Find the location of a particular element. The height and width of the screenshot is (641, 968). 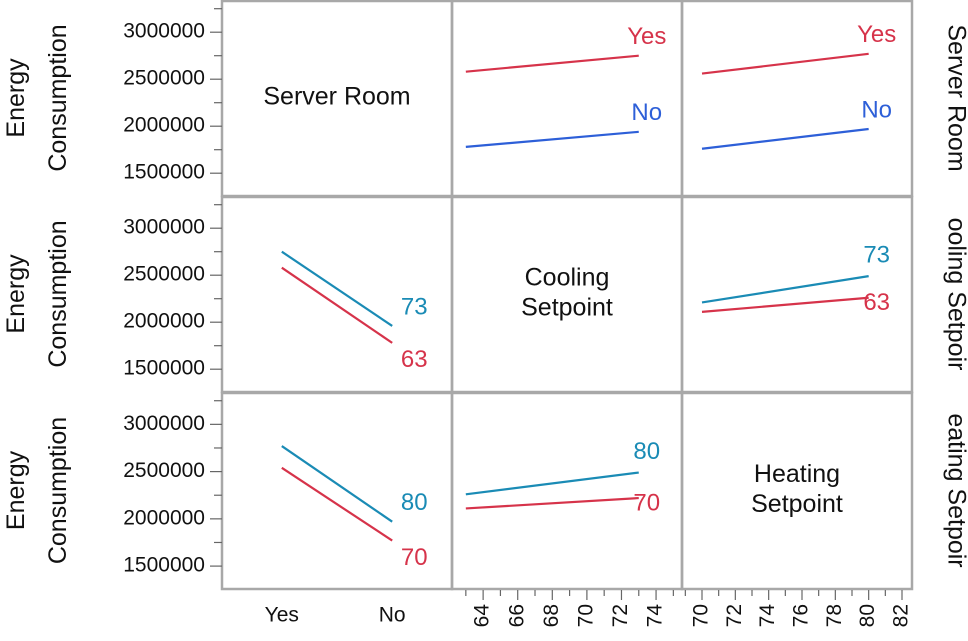

row-label-right: ooling Setpoir is located at coordinates (955, 294).